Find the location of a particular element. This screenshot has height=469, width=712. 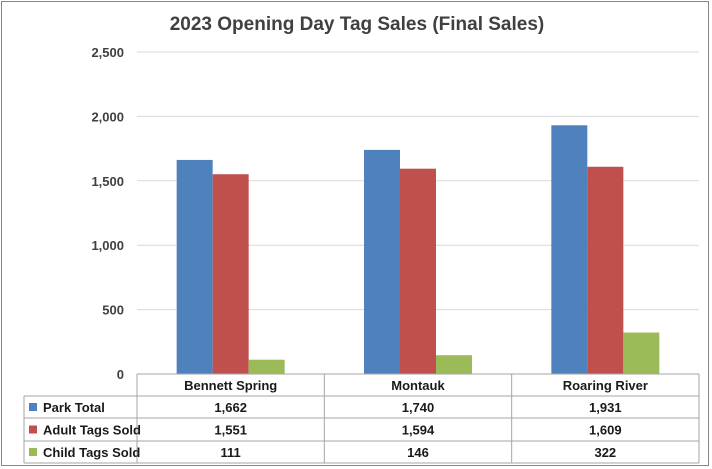

data-label: 1,609 is located at coordinates (605, 430).